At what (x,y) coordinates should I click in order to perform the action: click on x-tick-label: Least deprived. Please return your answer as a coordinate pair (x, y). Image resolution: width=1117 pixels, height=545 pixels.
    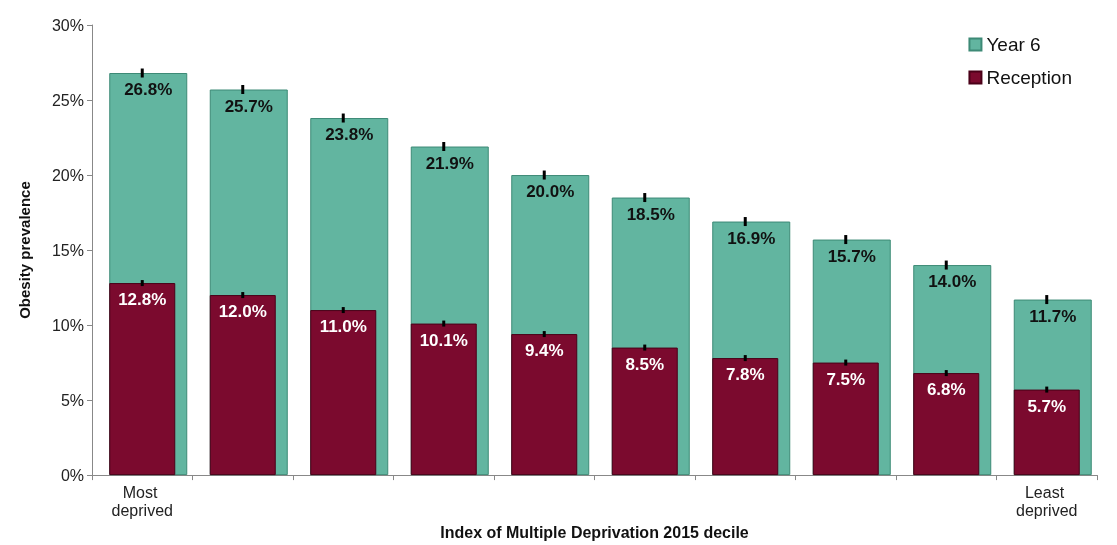
    Looking at the image, I should click on (1047, 501).